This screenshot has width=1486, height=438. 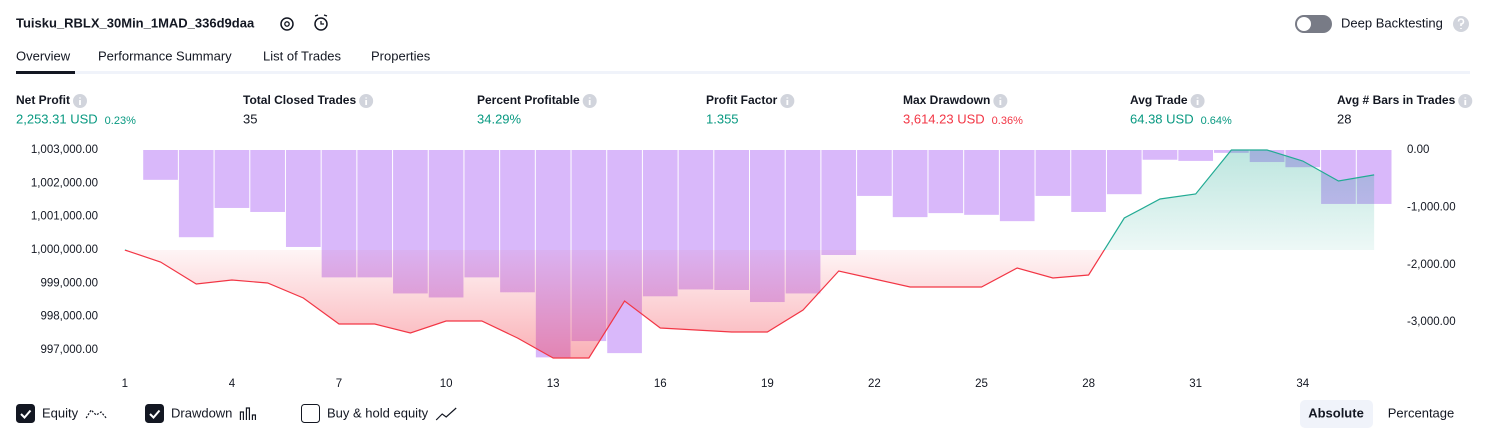 What do you see at coordinates (378, 412) in the screenshot?
I see `legend-label: Buy & hold equity` at bounding box center [378, 412].